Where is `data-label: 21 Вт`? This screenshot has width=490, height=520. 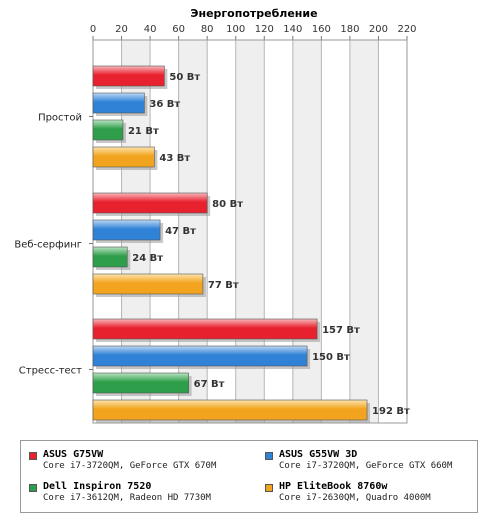 data-label: 21 Вт is located at coordinates (143, 131).